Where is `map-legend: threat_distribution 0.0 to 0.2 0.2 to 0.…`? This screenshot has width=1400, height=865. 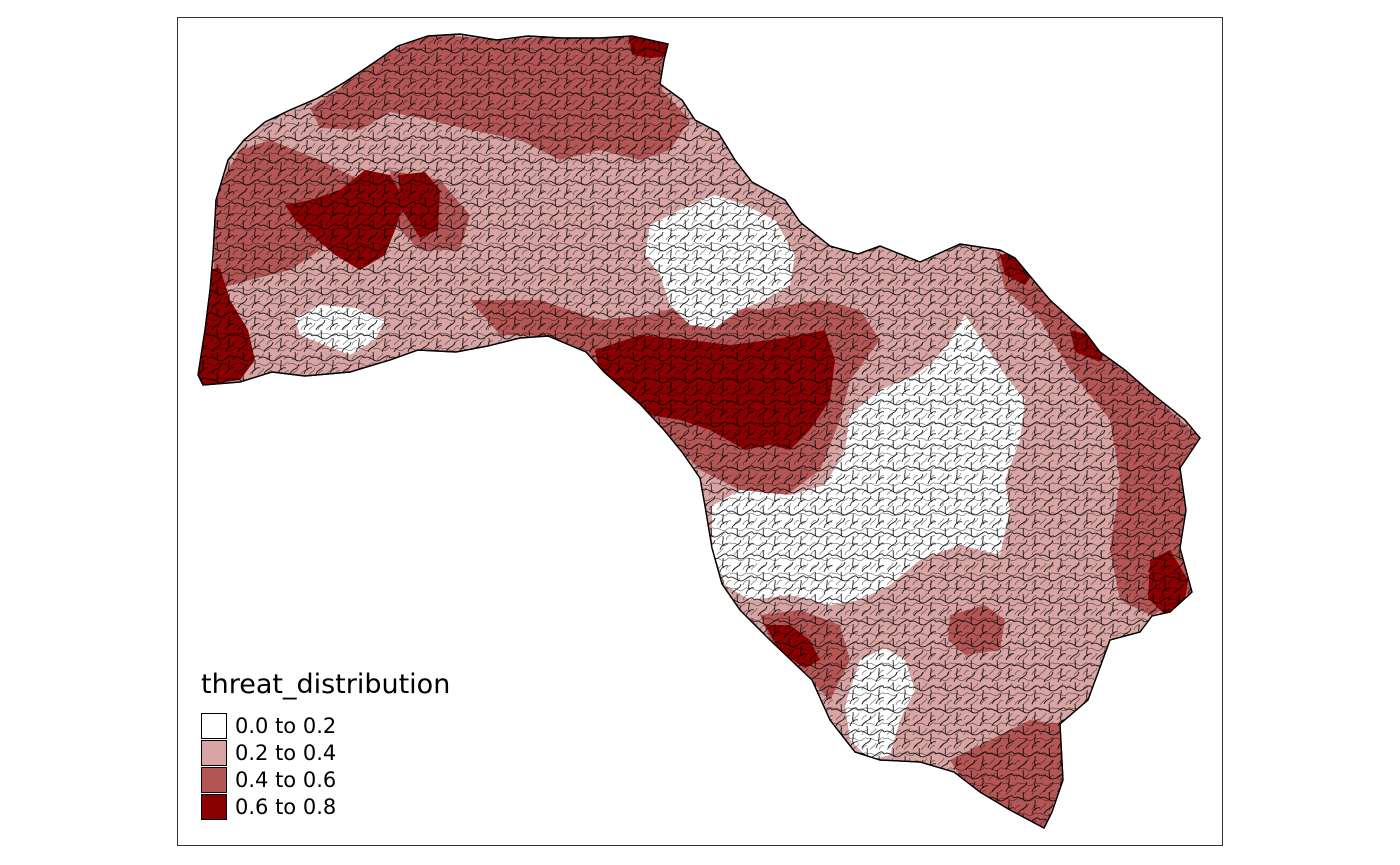 map-legend: threat_distribution 0.0 to 0.2 0.2 to 0.… is located at coordinates (325, 744).